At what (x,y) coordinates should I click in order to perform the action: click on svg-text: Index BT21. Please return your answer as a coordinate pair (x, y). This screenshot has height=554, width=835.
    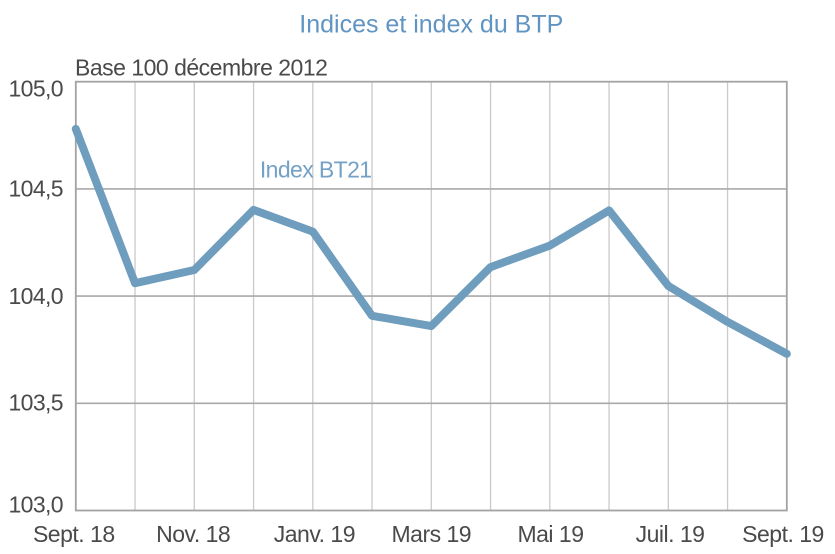
    Looking at the image, I should click on (316, 170).